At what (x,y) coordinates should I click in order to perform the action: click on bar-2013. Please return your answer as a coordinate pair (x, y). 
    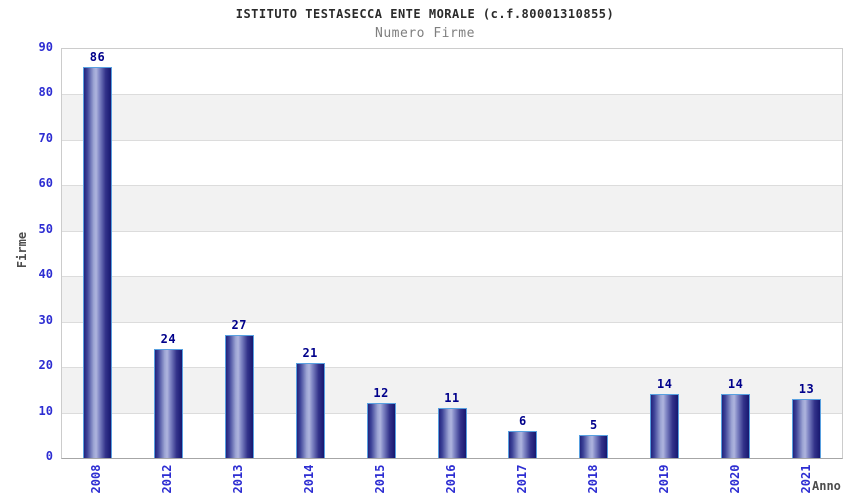
    Looking at the image, I should click on (239, 396).